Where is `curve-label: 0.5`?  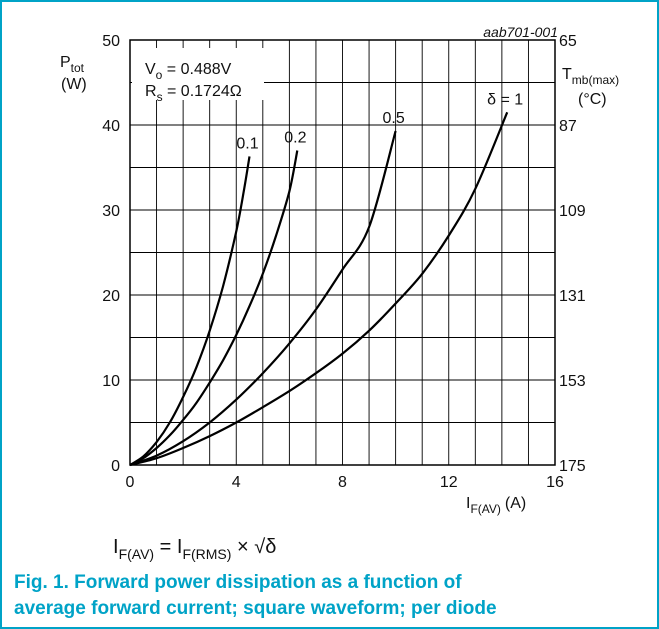
curve-label: 0.5 is located at coordinates (394, 118).